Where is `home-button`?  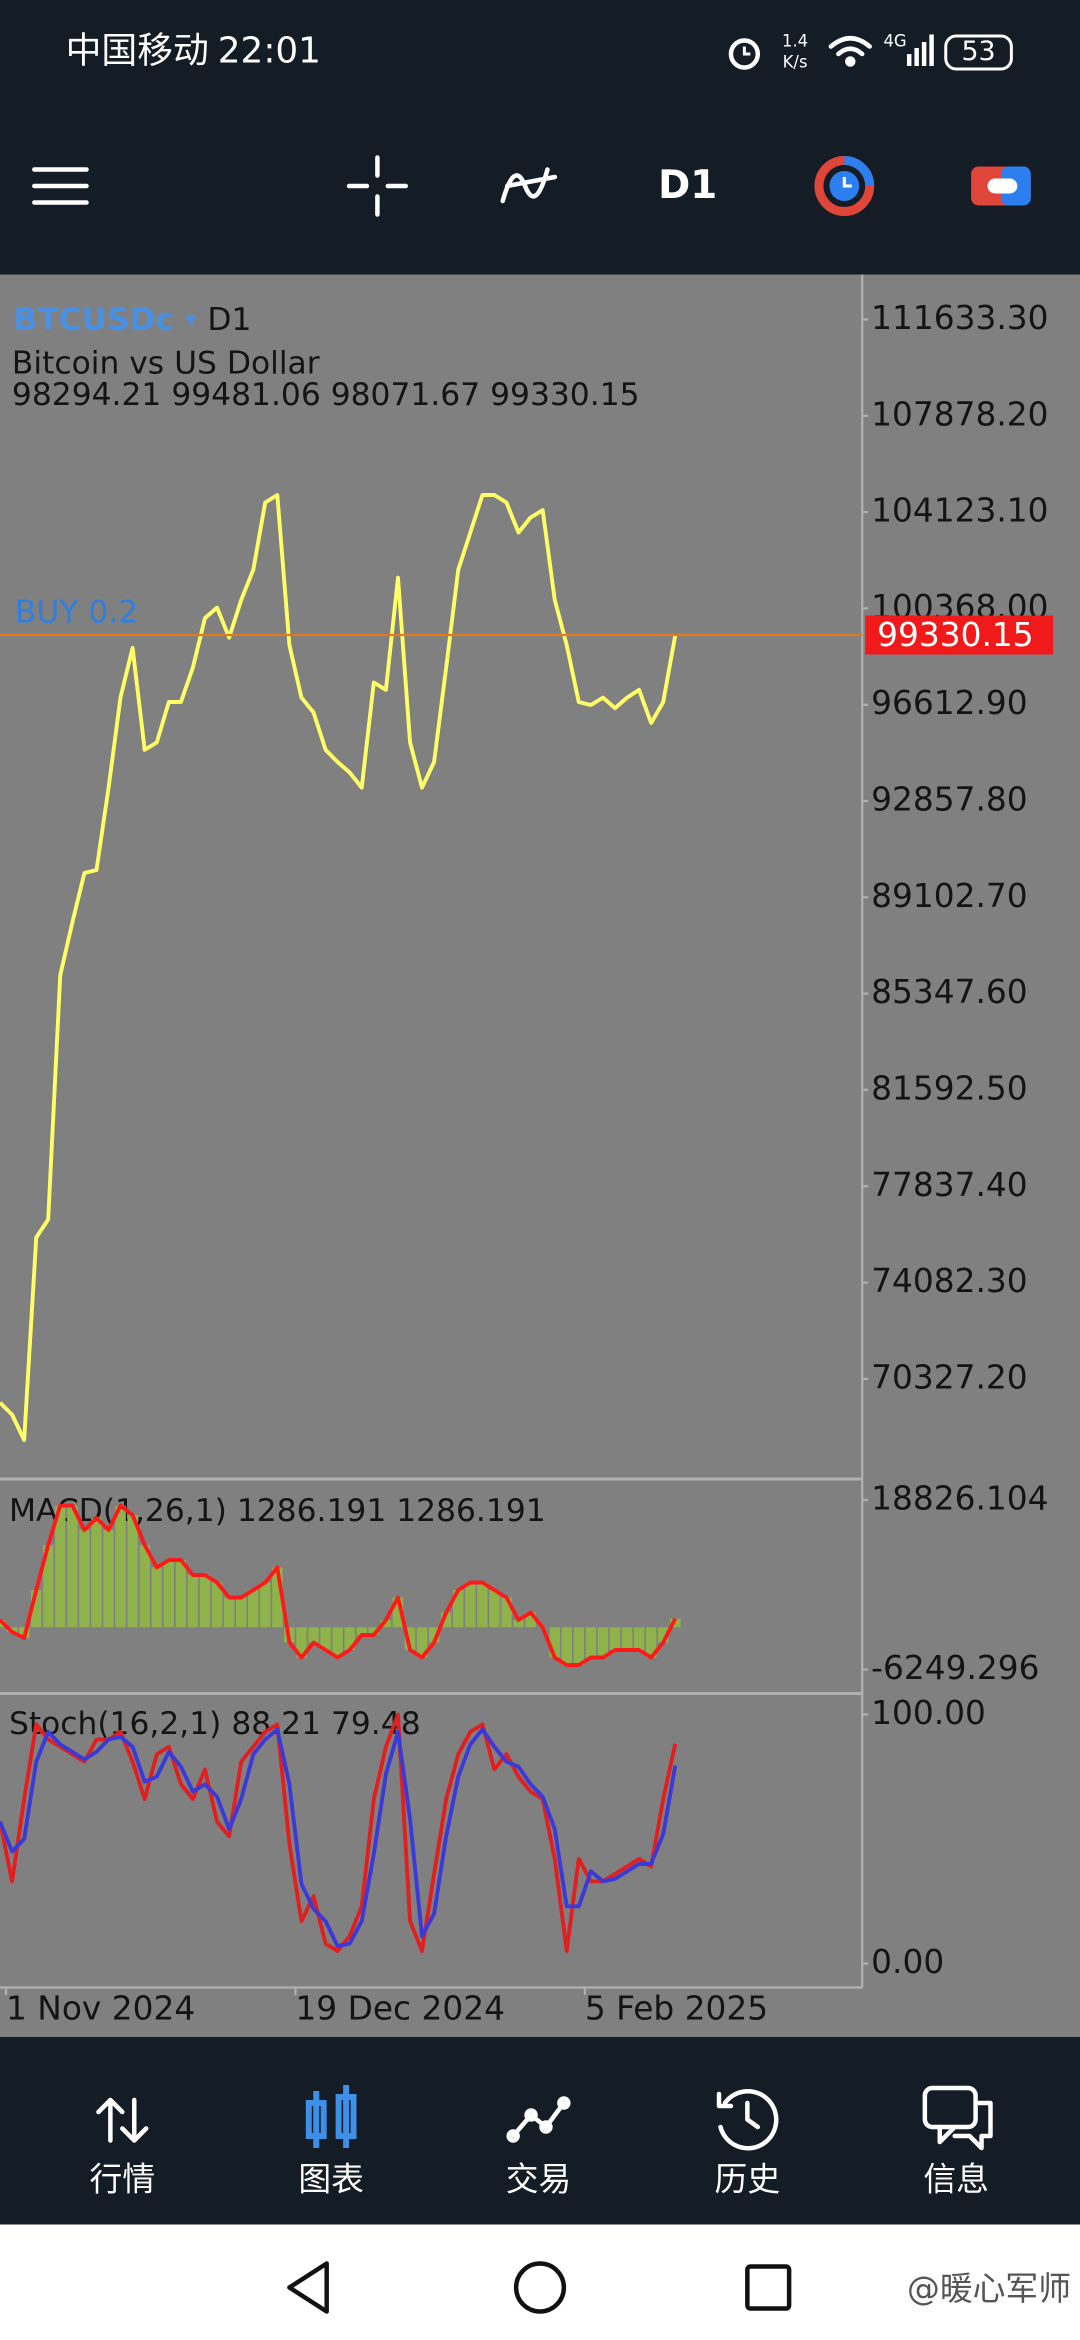 home-button is located at coordinates (540, 2287).